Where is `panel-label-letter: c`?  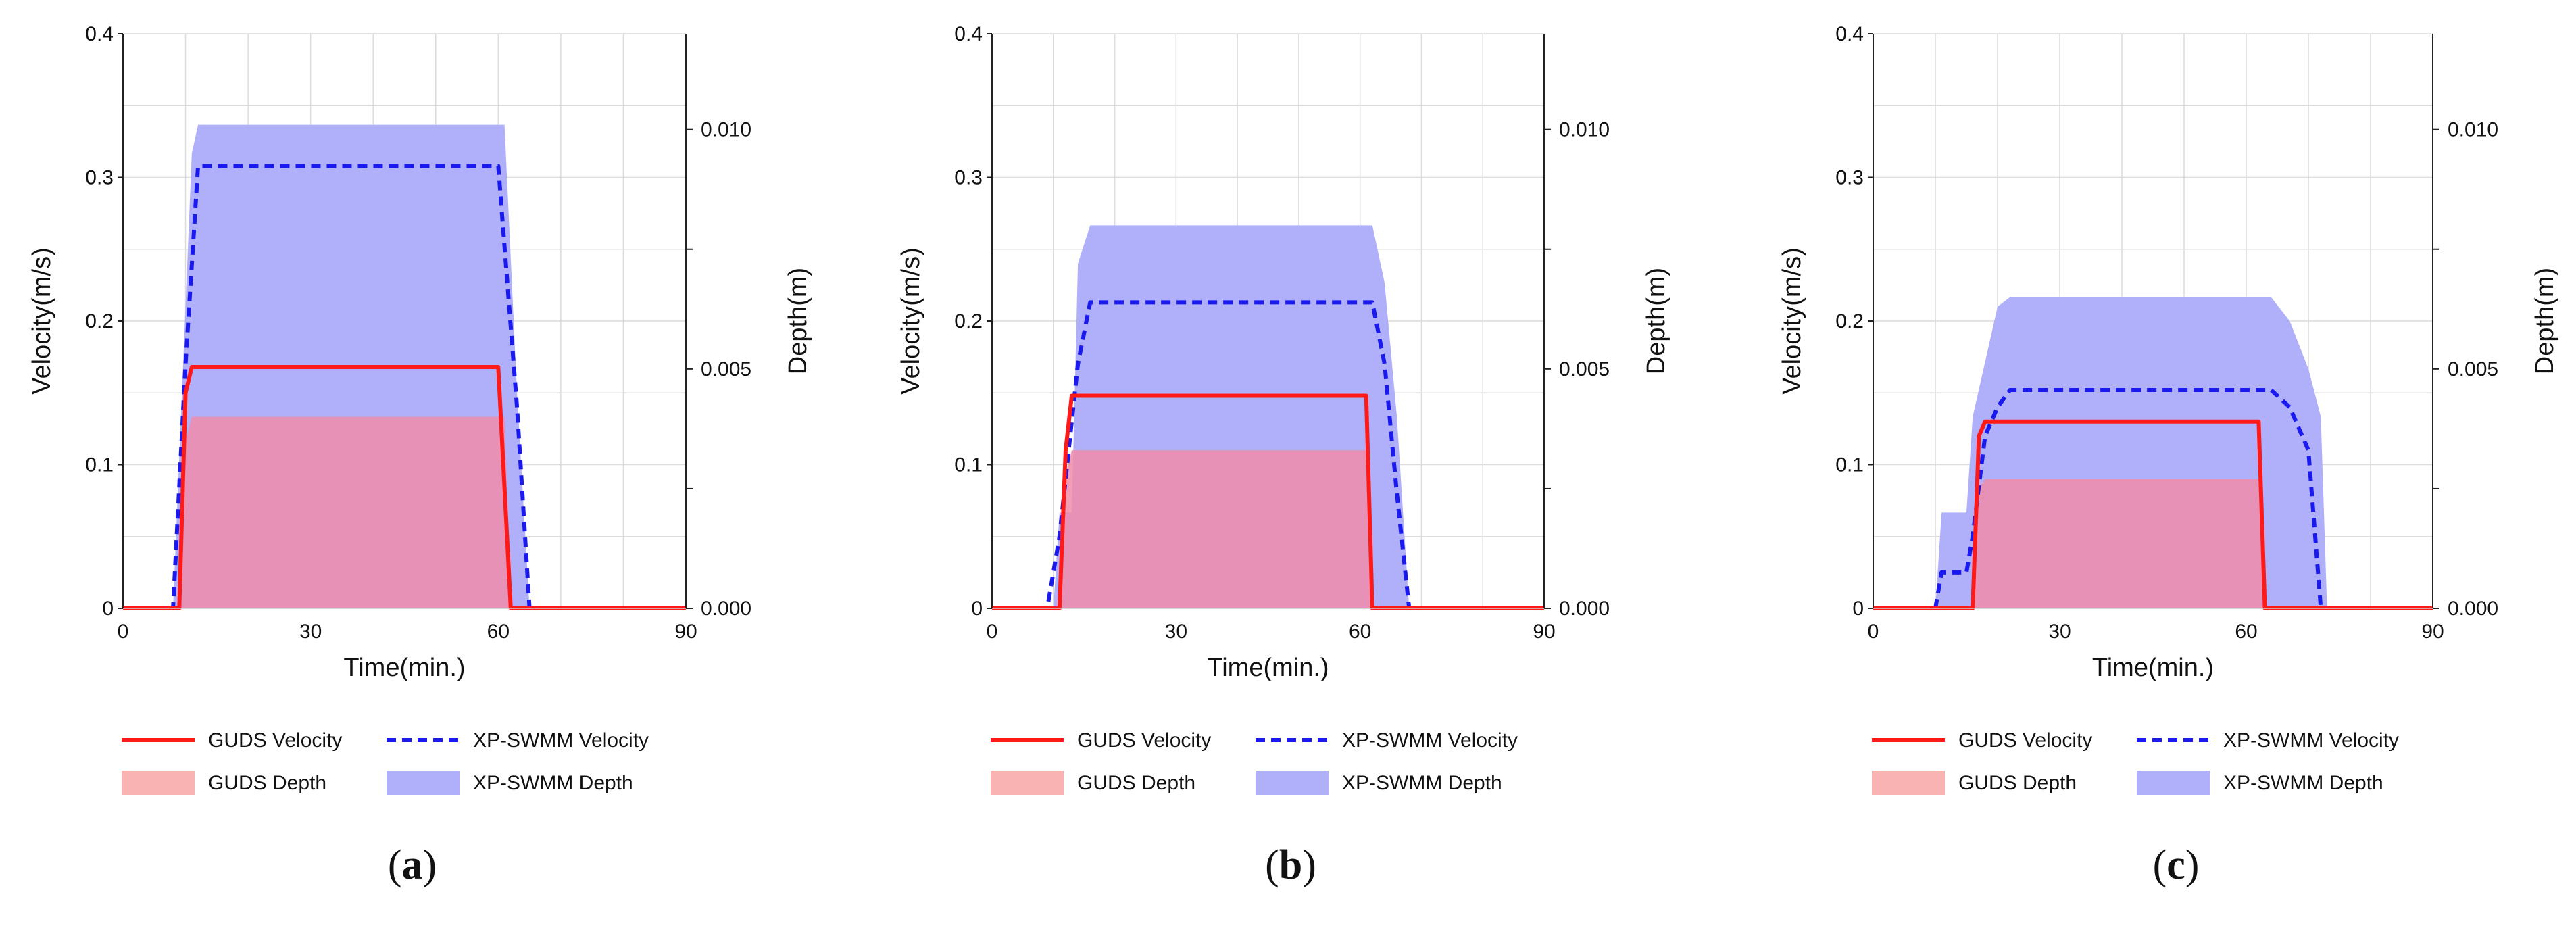 panel-label-letter: c is located at coordinates (2175, 865).